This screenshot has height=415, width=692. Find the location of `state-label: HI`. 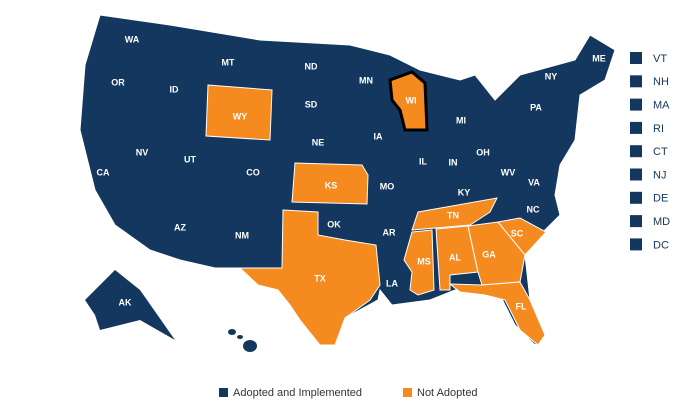

state-label: HI is located at coordinates (223, 342).